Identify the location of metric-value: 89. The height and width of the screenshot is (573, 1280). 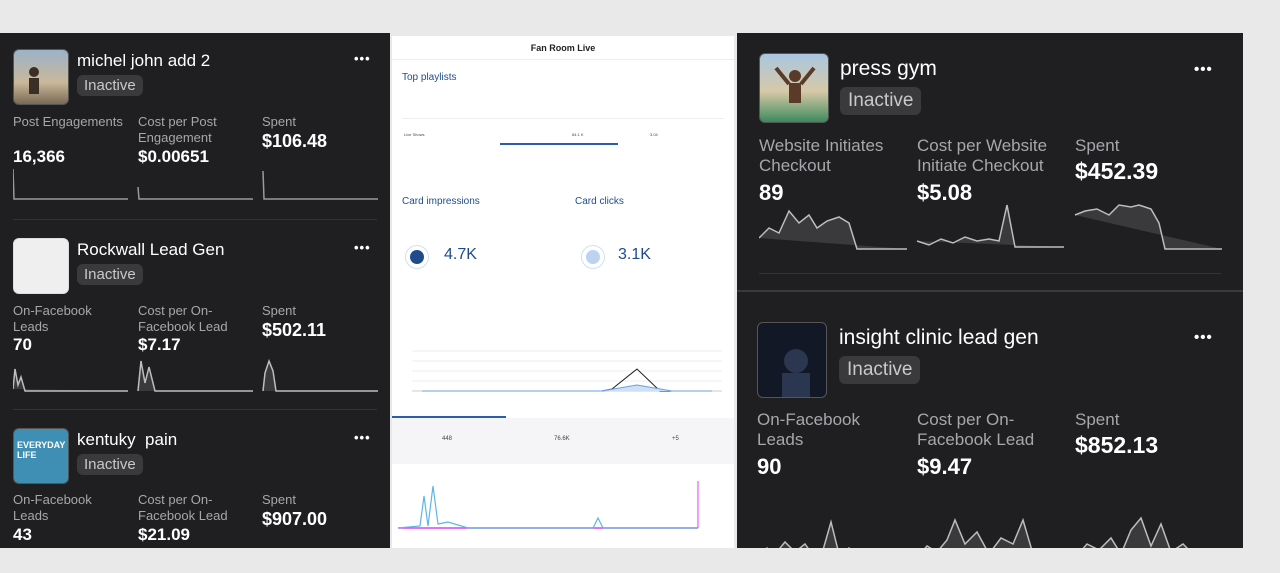
(771, 192).